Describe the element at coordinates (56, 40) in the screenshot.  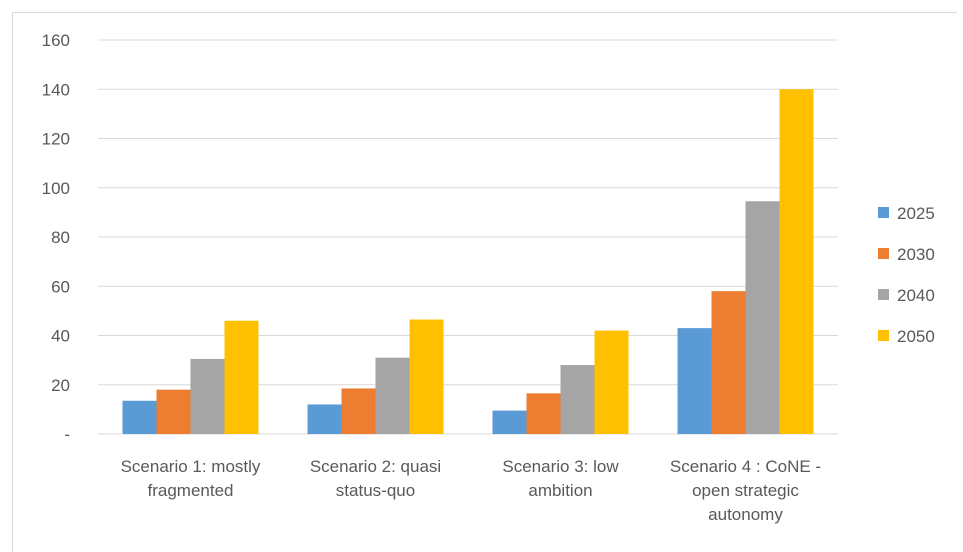
I see `y-tick-label: 160` at that location.